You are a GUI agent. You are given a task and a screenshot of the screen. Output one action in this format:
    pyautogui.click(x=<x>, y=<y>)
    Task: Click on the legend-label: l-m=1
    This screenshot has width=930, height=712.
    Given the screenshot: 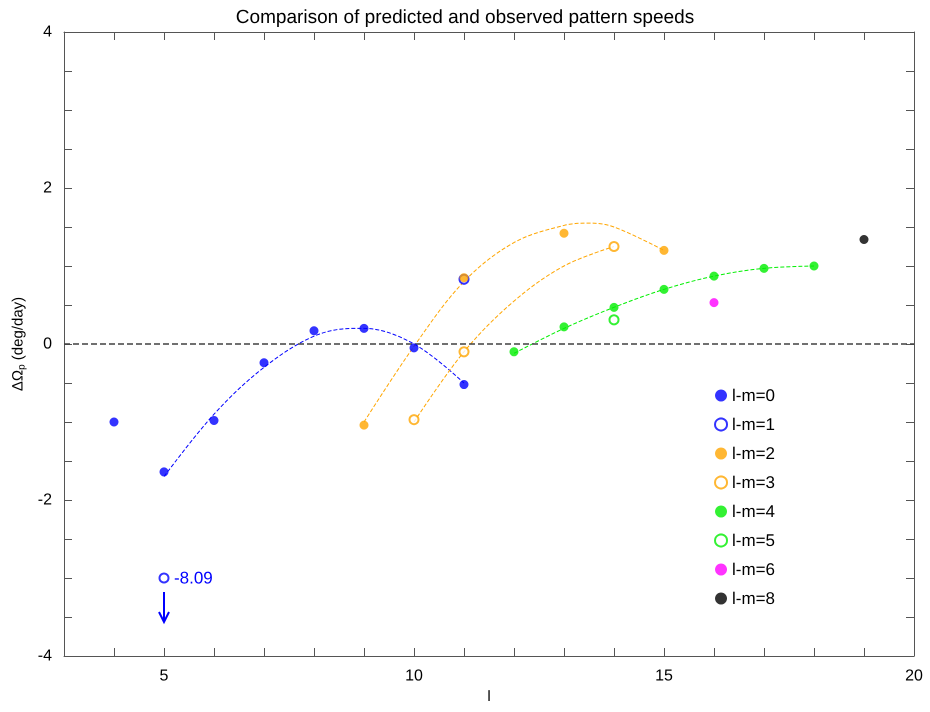 What is the action you would take?
    pyautogui.click(x=754, y=424)
    